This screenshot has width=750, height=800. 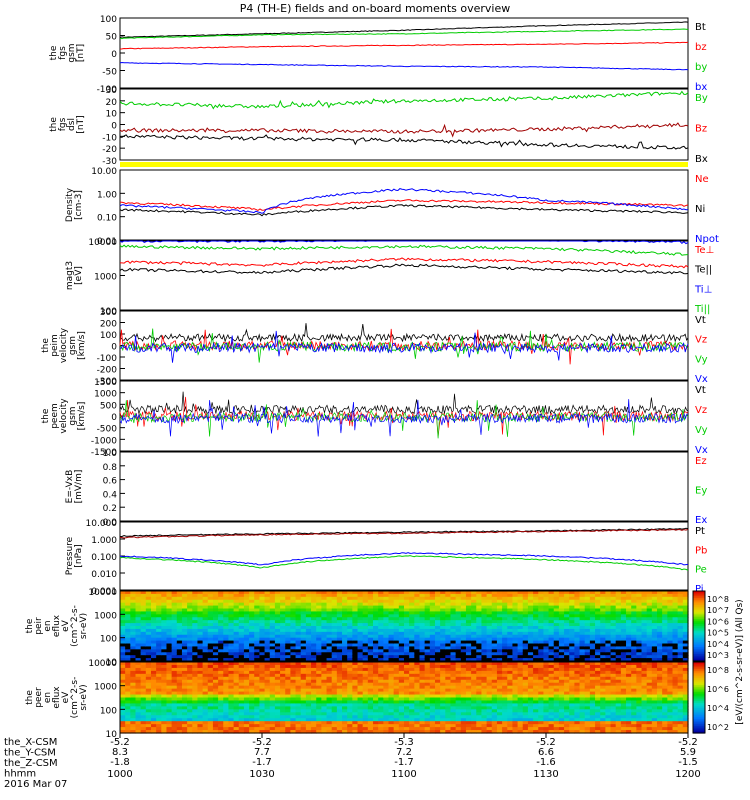 I want to click on series-line-Te||, so click(x=404, y=269).